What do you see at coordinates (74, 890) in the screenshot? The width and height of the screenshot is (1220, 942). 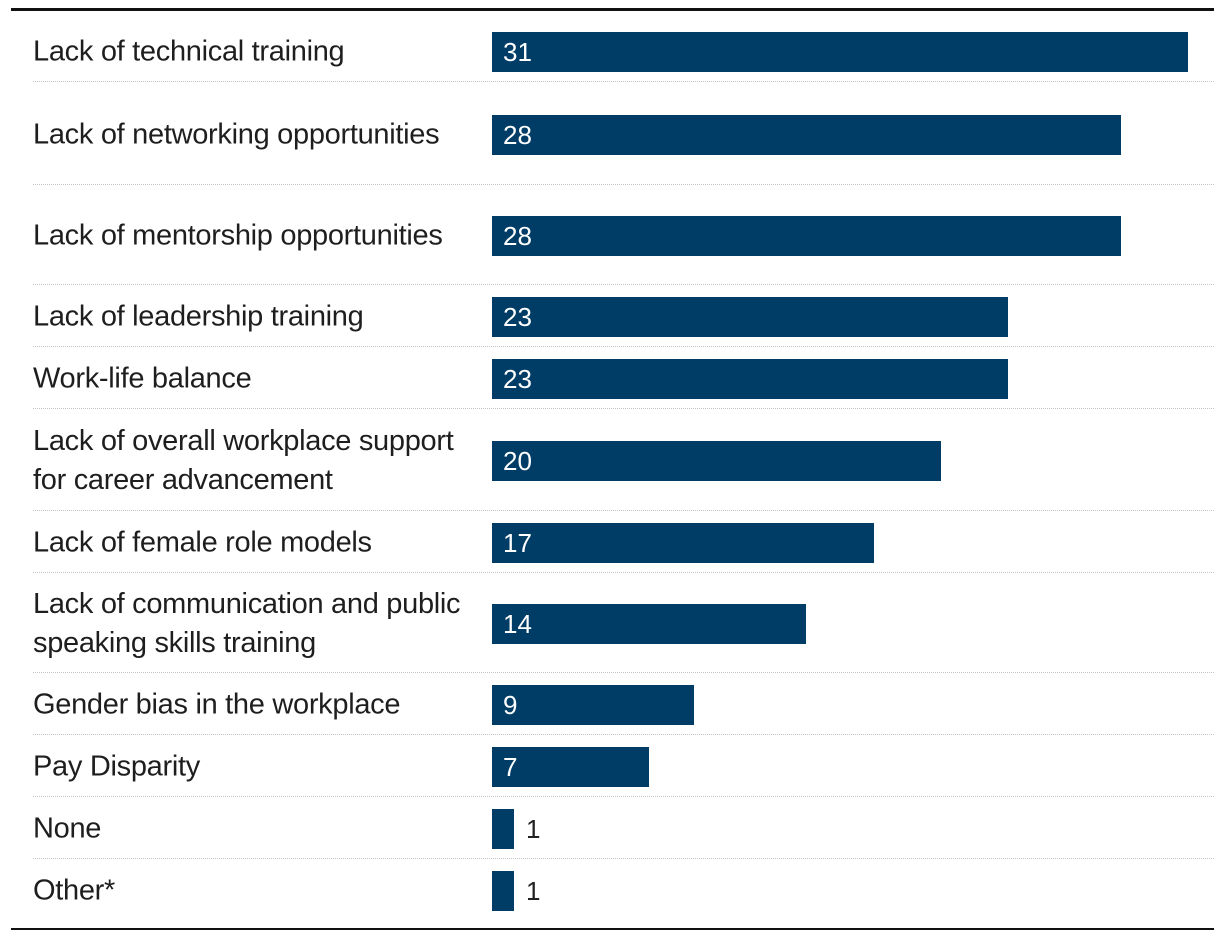 I see `category-label: Other*` at bounding box center [74, 890].